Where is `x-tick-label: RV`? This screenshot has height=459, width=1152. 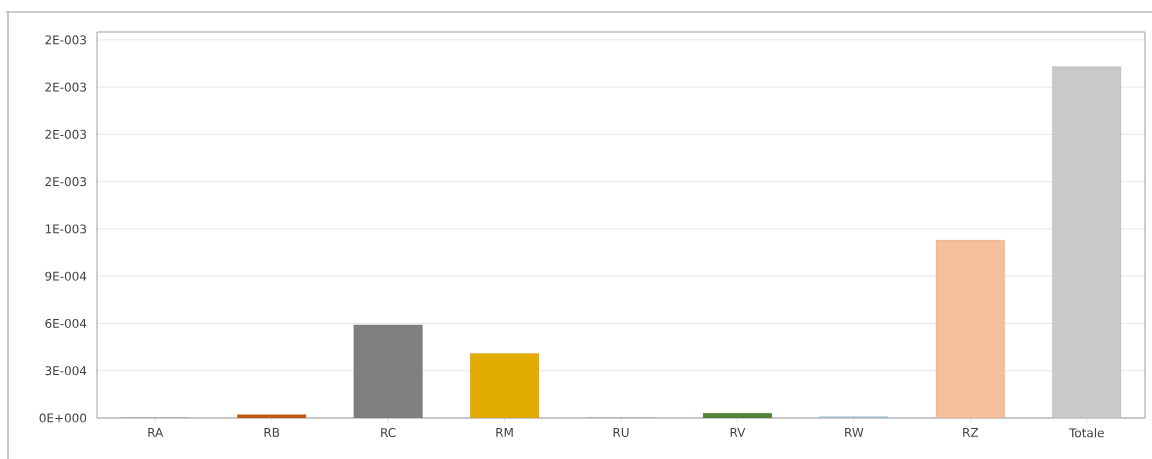 x-tick-label: RV is located at coordinates (738, 432).